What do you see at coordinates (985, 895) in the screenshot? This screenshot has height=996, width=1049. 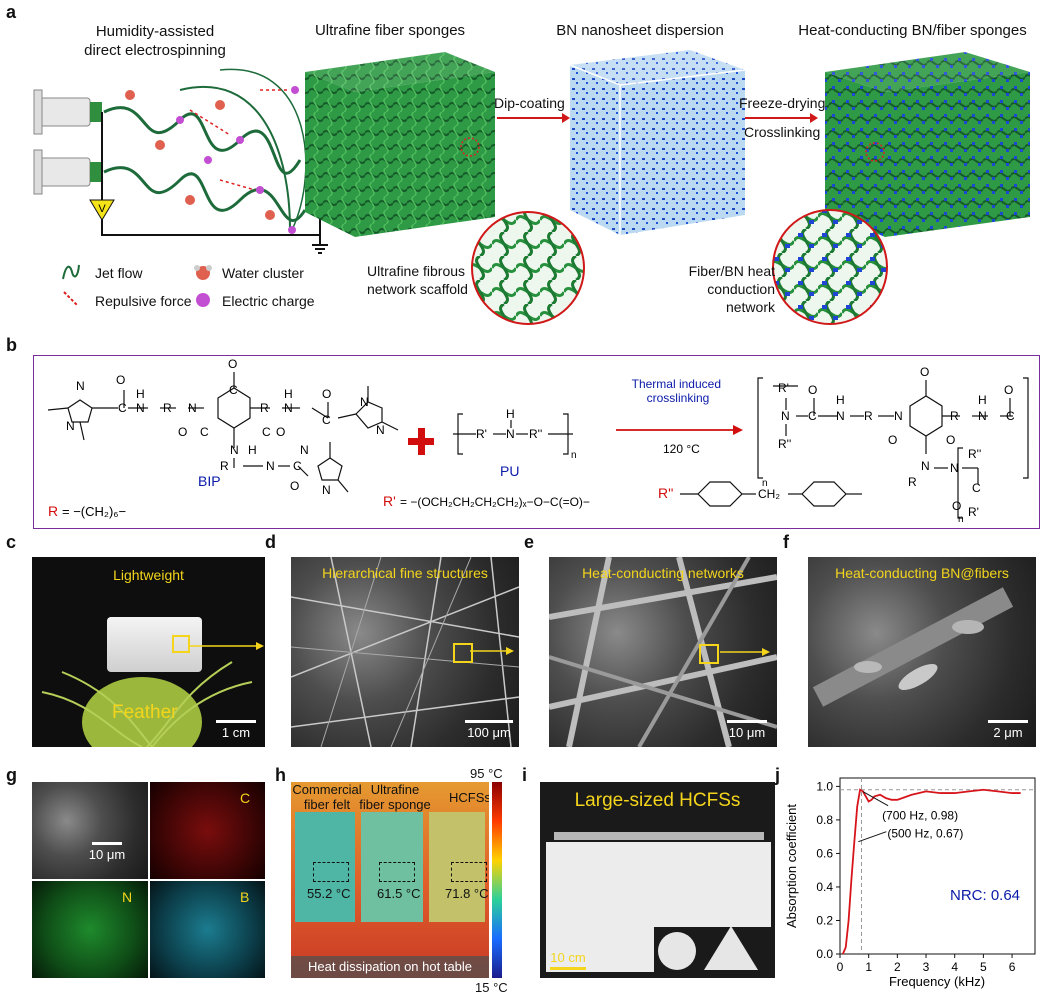 I see `nrc-label: NRC: 0.64` at bounding box center [985, 895].